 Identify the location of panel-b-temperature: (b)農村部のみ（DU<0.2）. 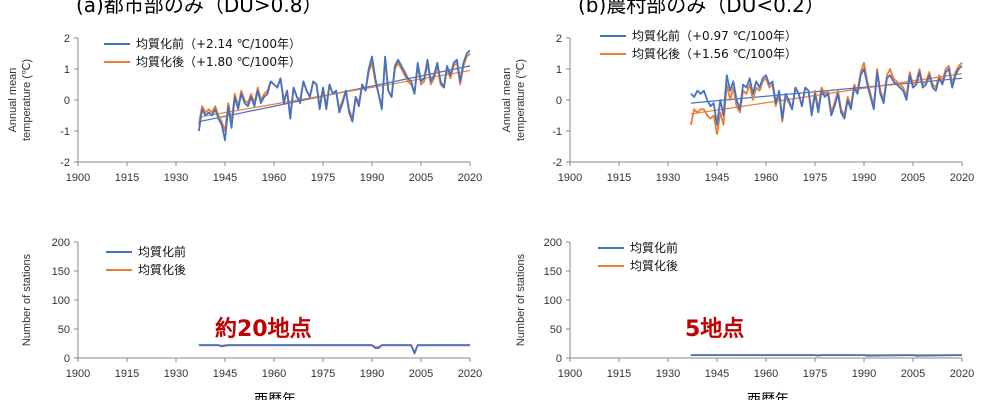
(701, 8).